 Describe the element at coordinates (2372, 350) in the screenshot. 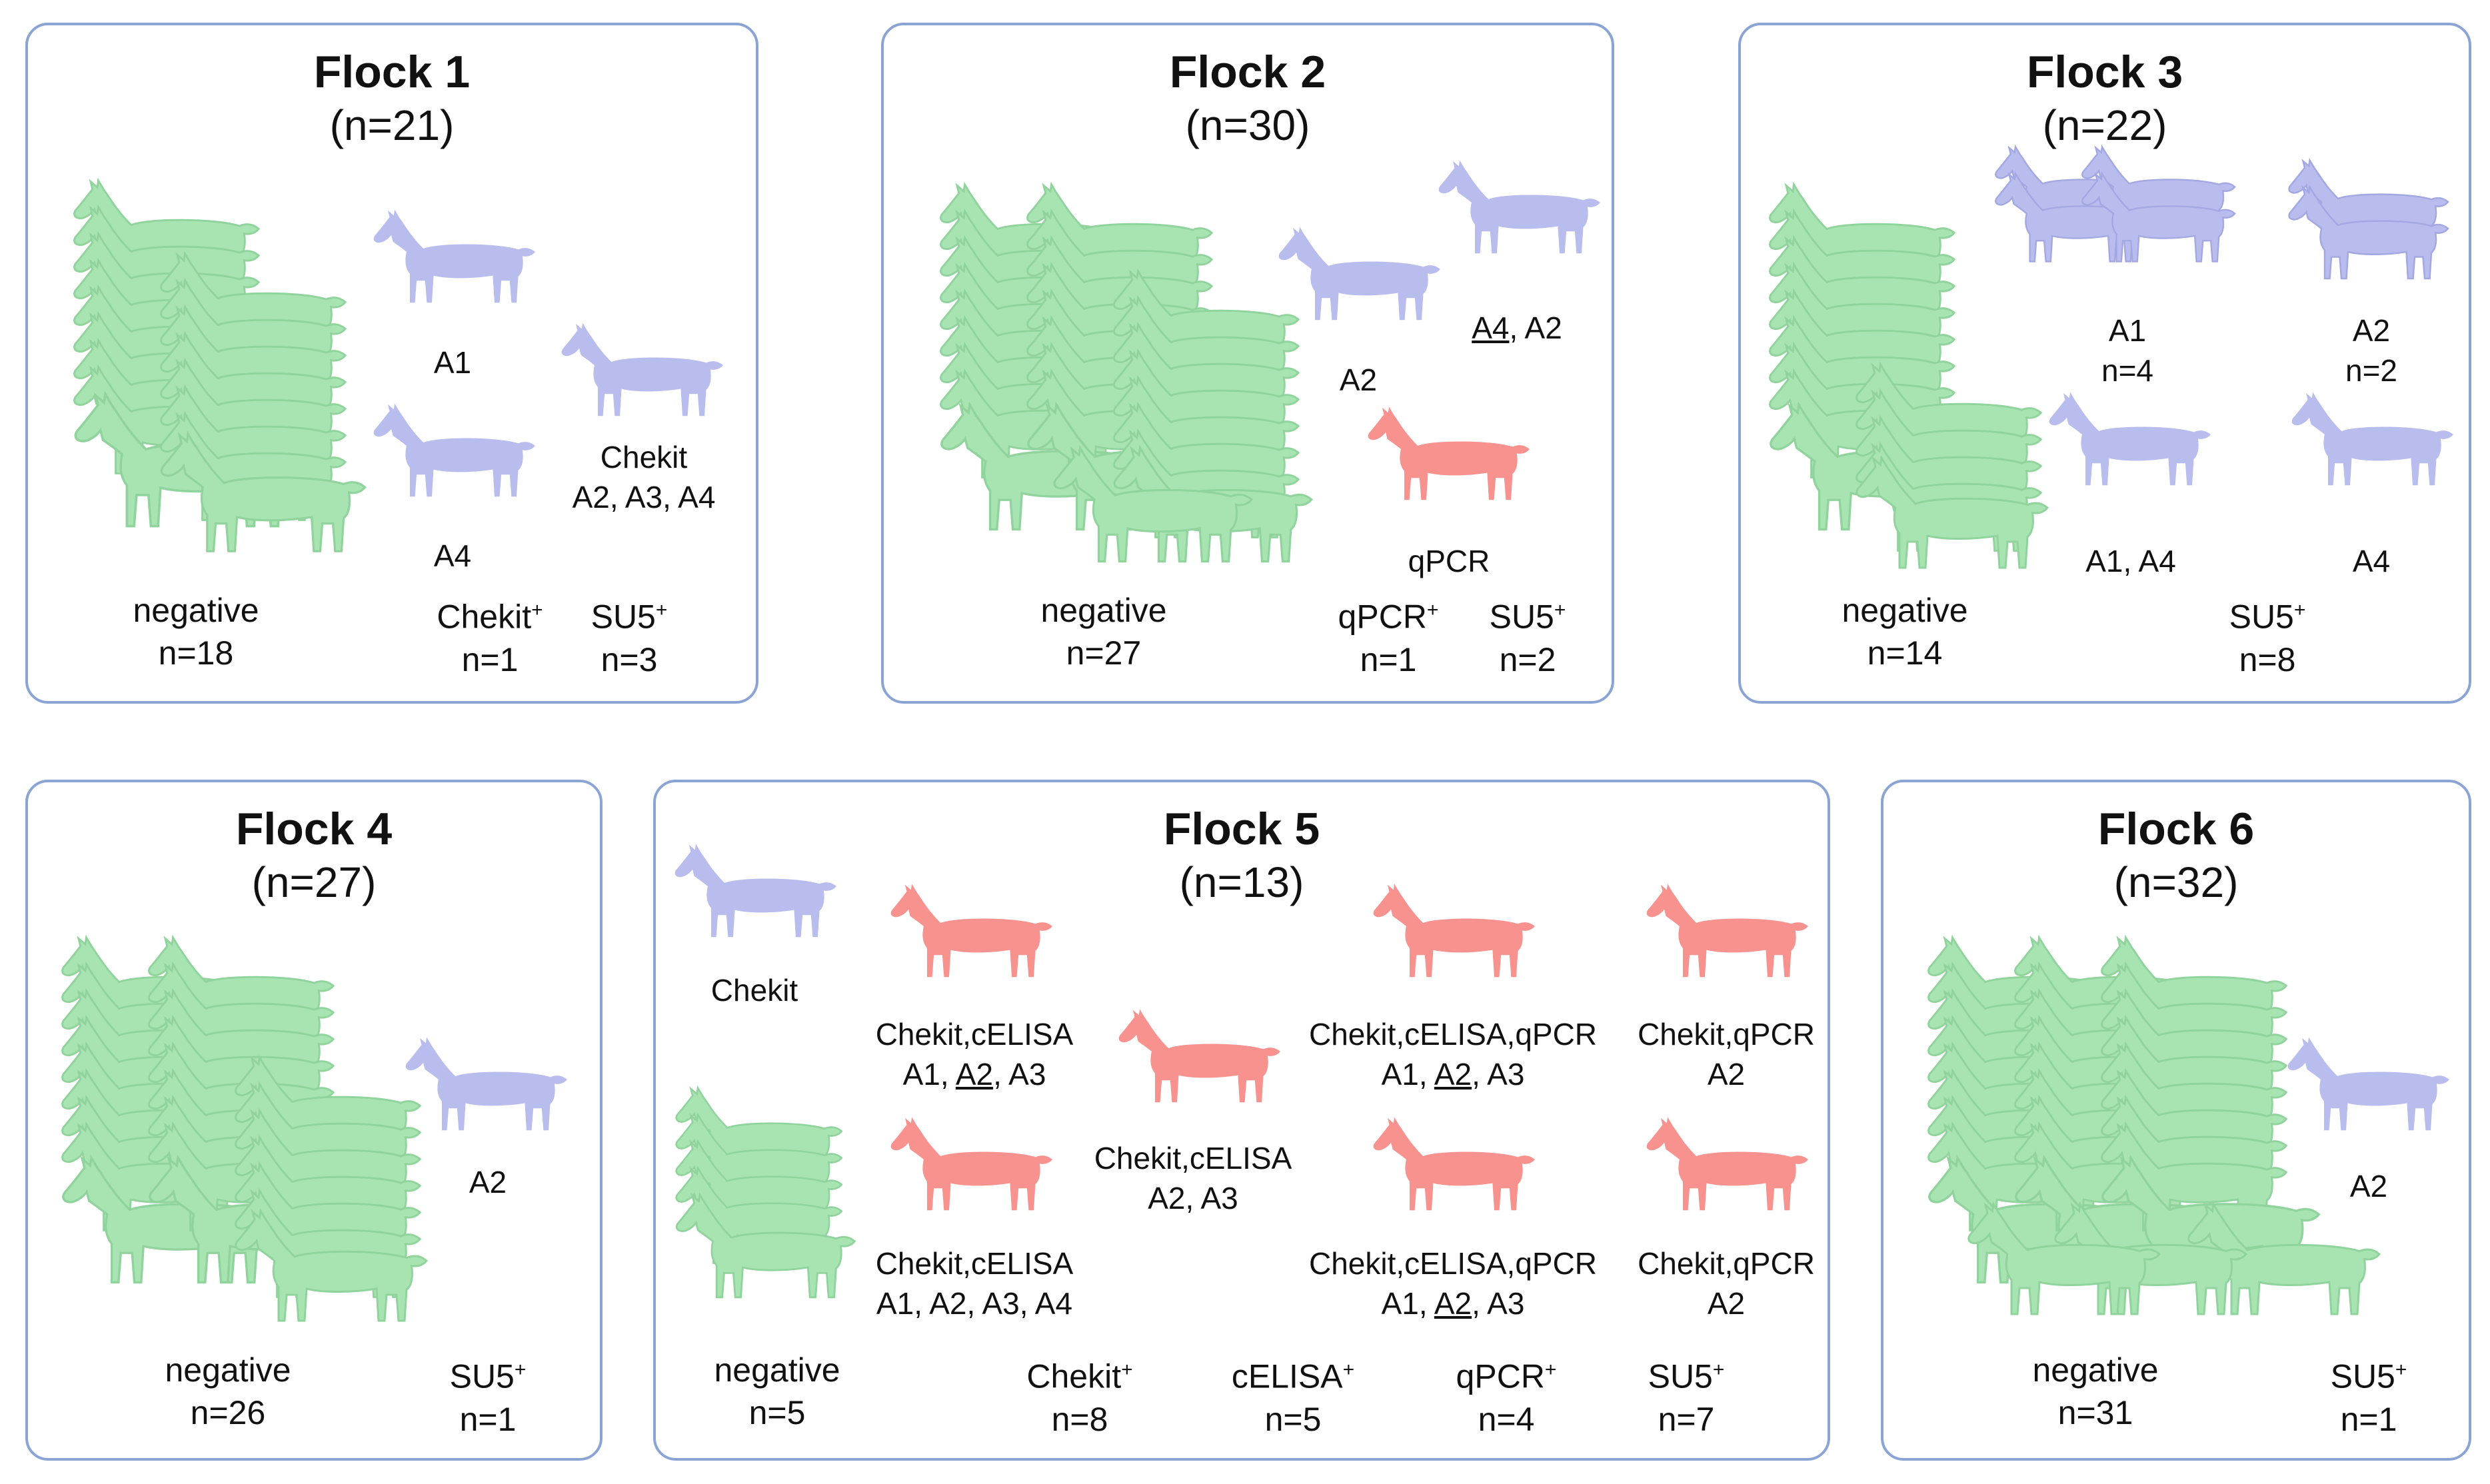

I see `goat-label-a2-n2: A2 n=2` at that location.